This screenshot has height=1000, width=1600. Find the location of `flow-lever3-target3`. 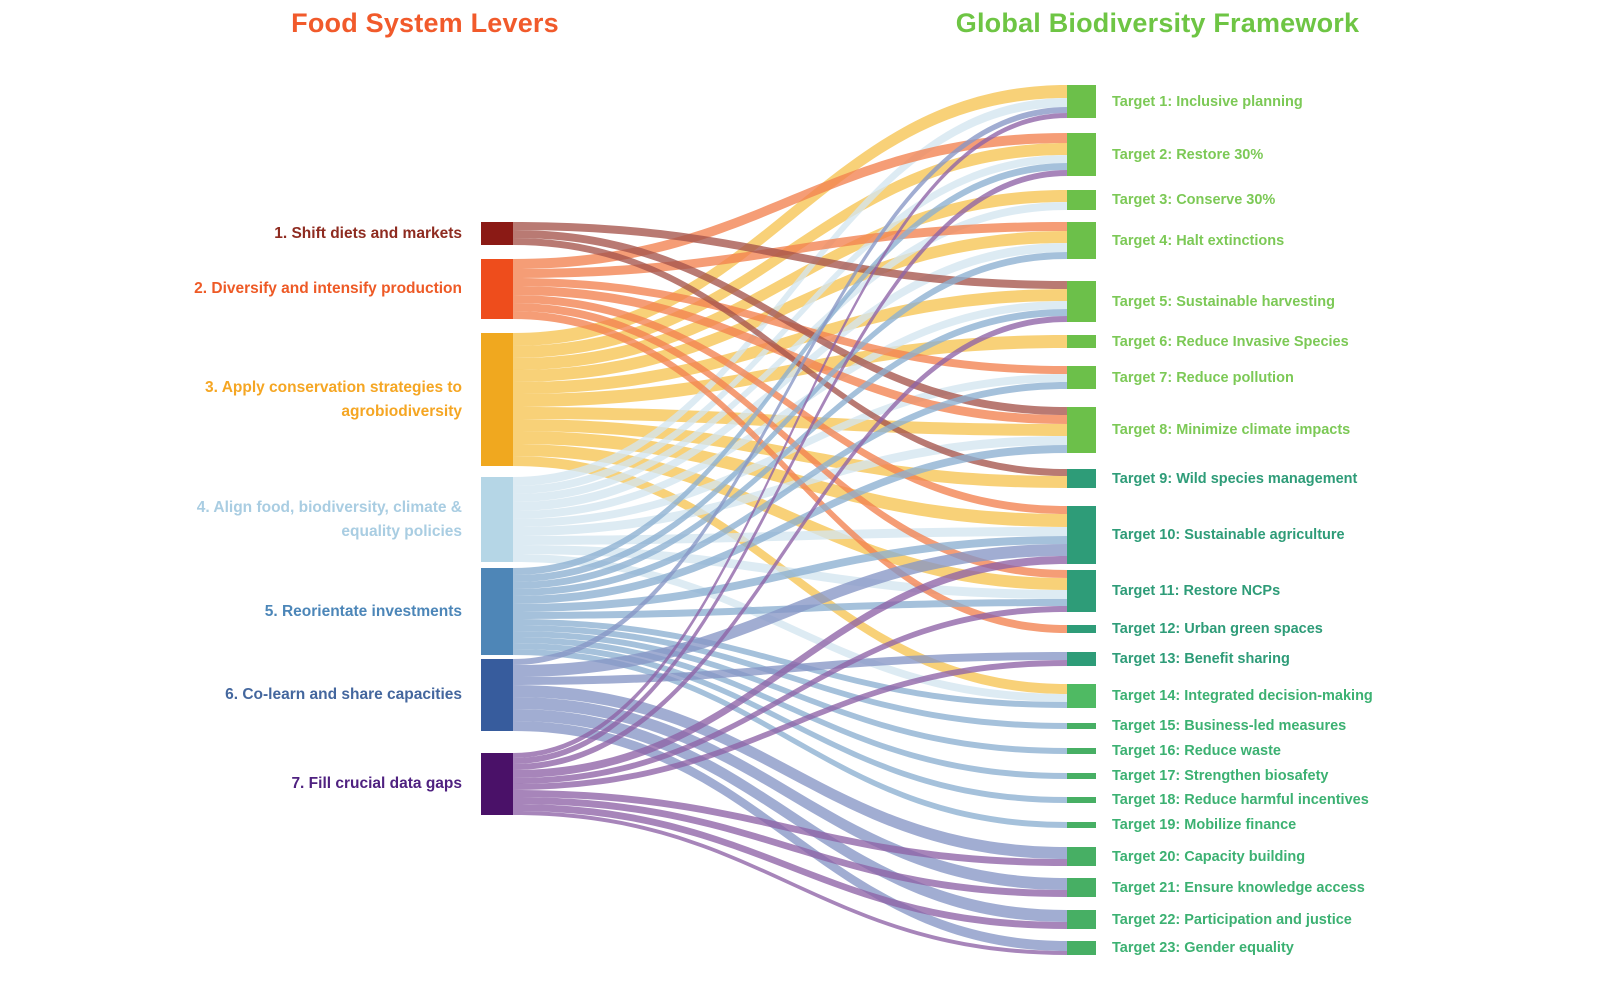

flow-lever3-target3 is located at coordinates (790, 280).